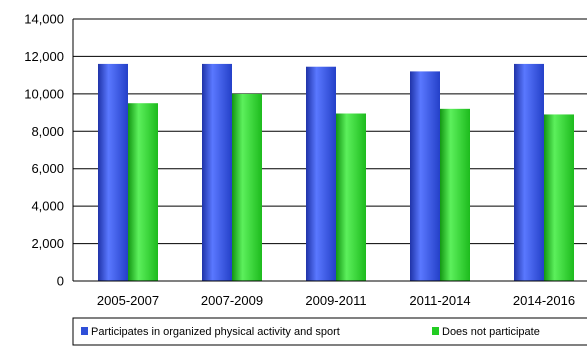 Image resolution: width=587 pixels, height=347 pixels. I want to click on legend-label-does-not-participate: Does not participate, so click(491, 332).